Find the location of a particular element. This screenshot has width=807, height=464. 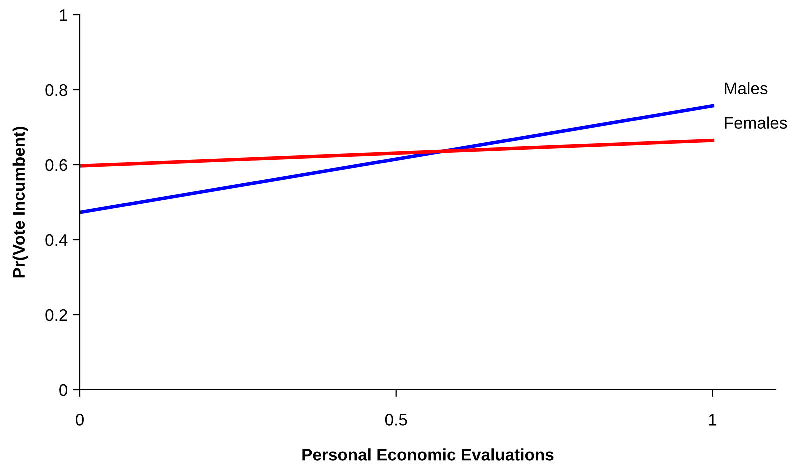

y-tick-label: 0.4 is located at coordinates (57, 240).